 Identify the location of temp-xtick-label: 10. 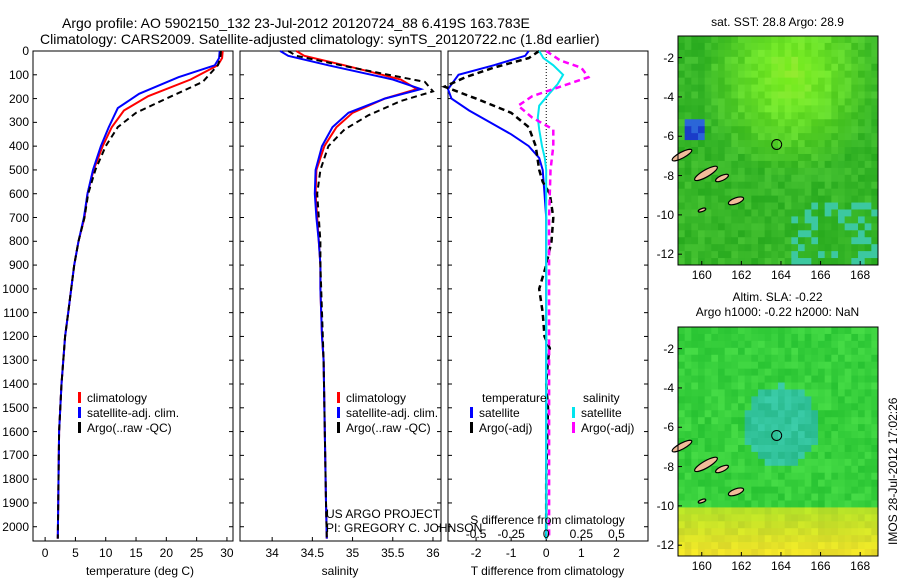
(106, 553).